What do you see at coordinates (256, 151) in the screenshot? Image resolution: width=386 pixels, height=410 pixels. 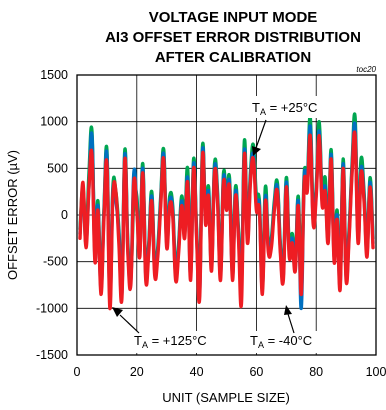 I see `annotation-25c-arrowhead` at bounding box center [256, 151].